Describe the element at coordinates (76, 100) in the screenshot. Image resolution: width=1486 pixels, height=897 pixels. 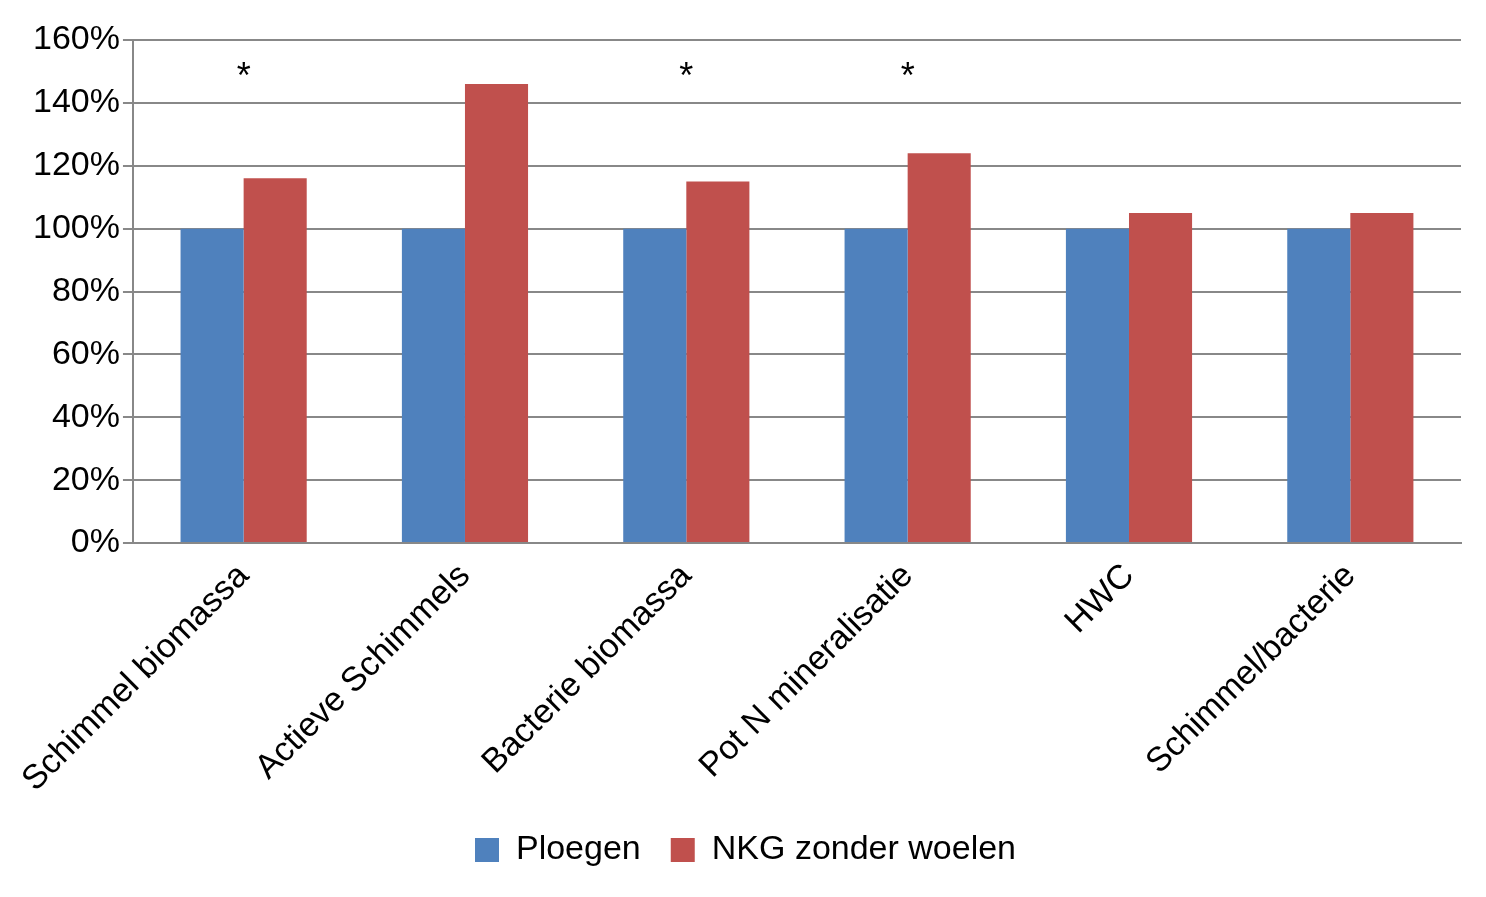
I see `y-tick-label: 140%` at that location.